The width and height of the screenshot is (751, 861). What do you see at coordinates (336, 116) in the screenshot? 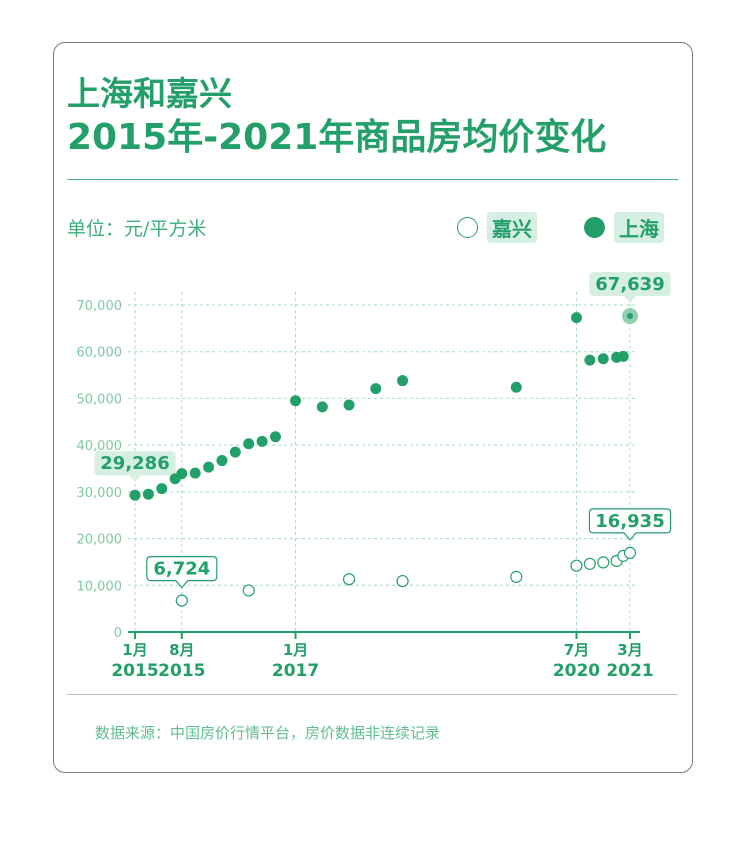
I see `chart-title: 上海和嘉兴 2015年-2021年商品房均价变化` at bounding box center [336, 116].